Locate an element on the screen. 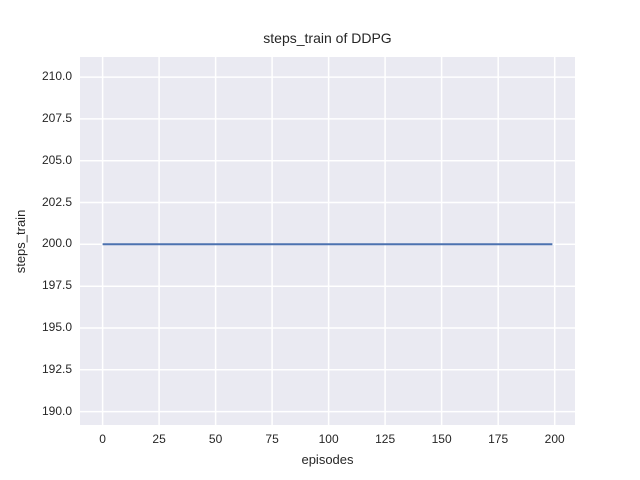 This screenshot has width=640, height=480. x-tick-label: 100 is located at coordinates (328, 439).